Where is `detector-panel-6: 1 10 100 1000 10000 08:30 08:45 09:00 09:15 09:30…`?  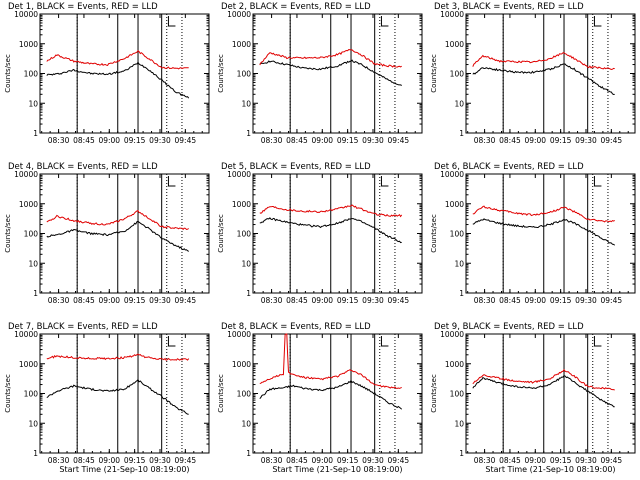
detector-panel-6: 1 10 100 1000 10000 08:30 08:45 09:00 09:15 09:30… is located at coordinates (533, 233).